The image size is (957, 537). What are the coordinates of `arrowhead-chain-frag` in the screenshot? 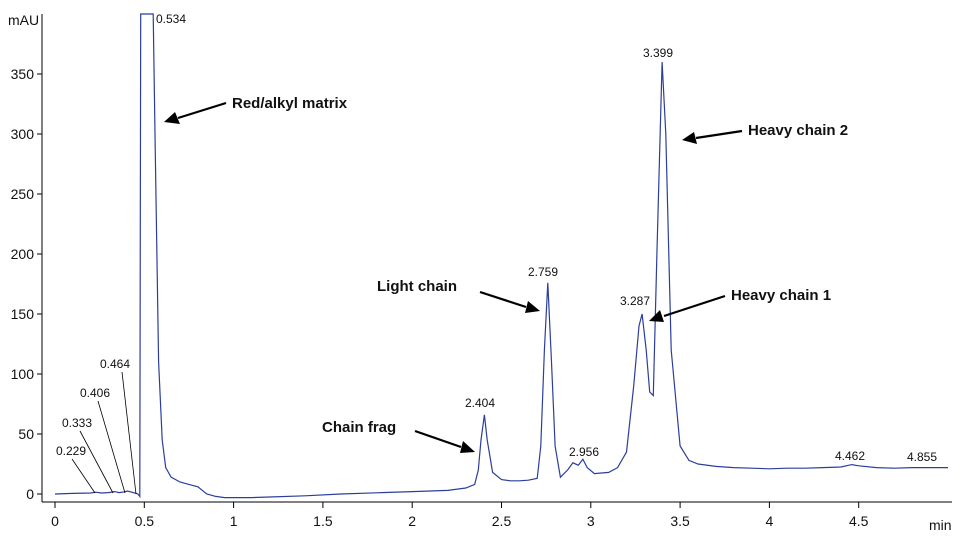 It's located at (467, 447).